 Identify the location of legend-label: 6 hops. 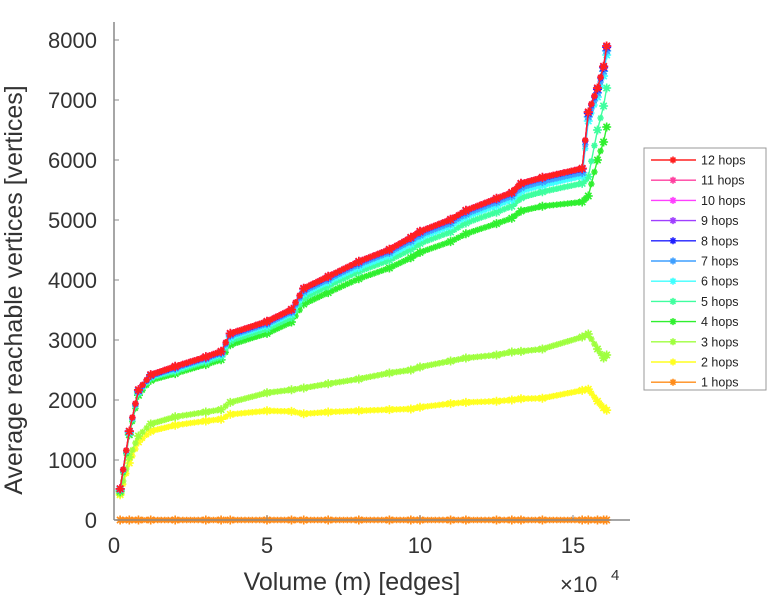
(720, 282).